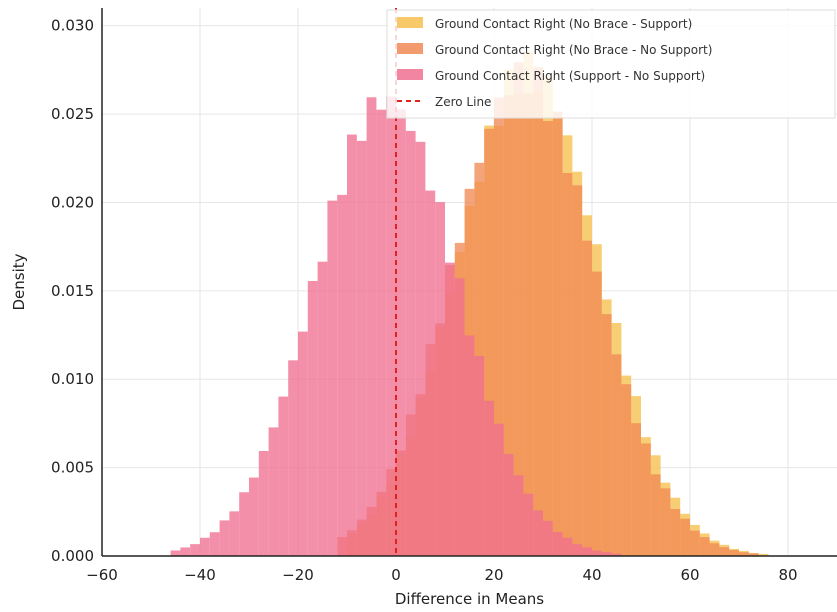 The width and height of the screenshot is (837, 612). What do you see at coordinates (591, 575) in the screenshot?
I see `x-tick-label: 40` at bounding box center [591, 575].